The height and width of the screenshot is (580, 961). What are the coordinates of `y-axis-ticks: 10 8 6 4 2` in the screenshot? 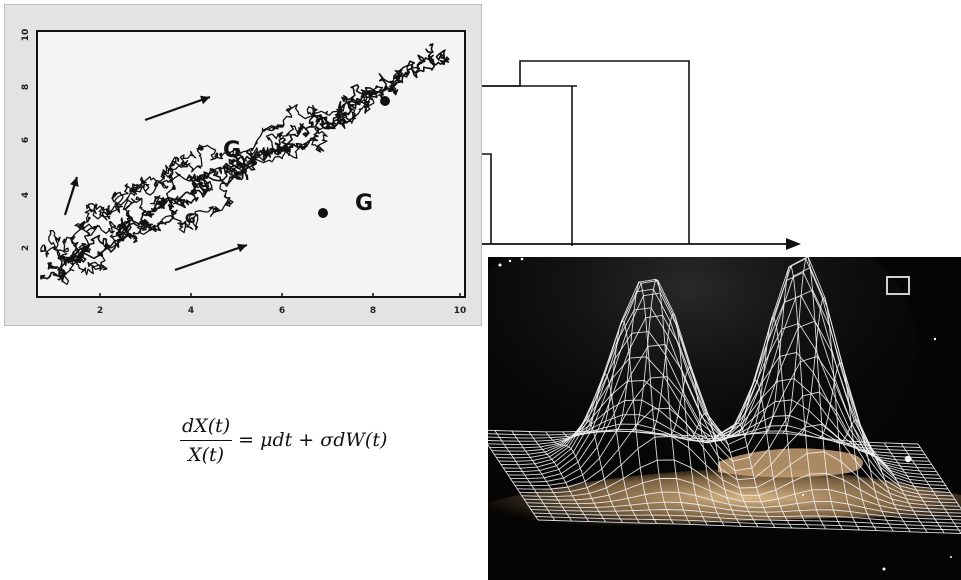 It's located at (26, 140).